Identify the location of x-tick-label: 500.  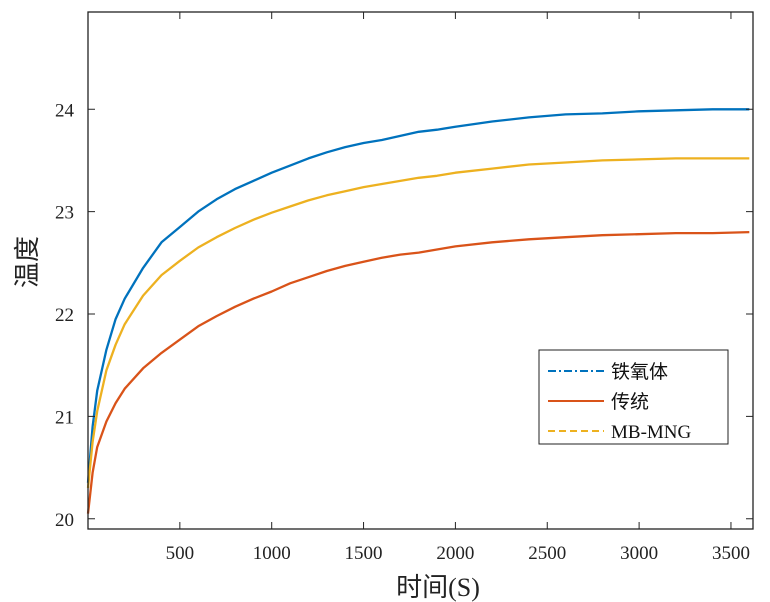
(180, 553).